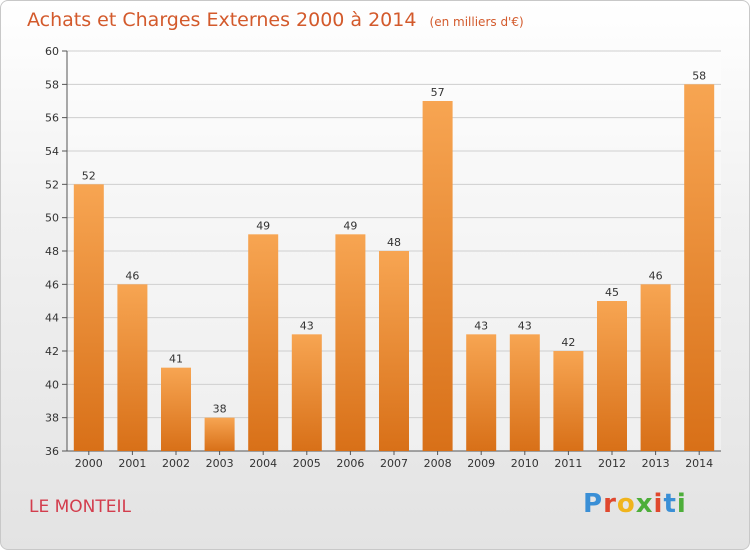  I want to click on bar-2004, so click(263, 342).